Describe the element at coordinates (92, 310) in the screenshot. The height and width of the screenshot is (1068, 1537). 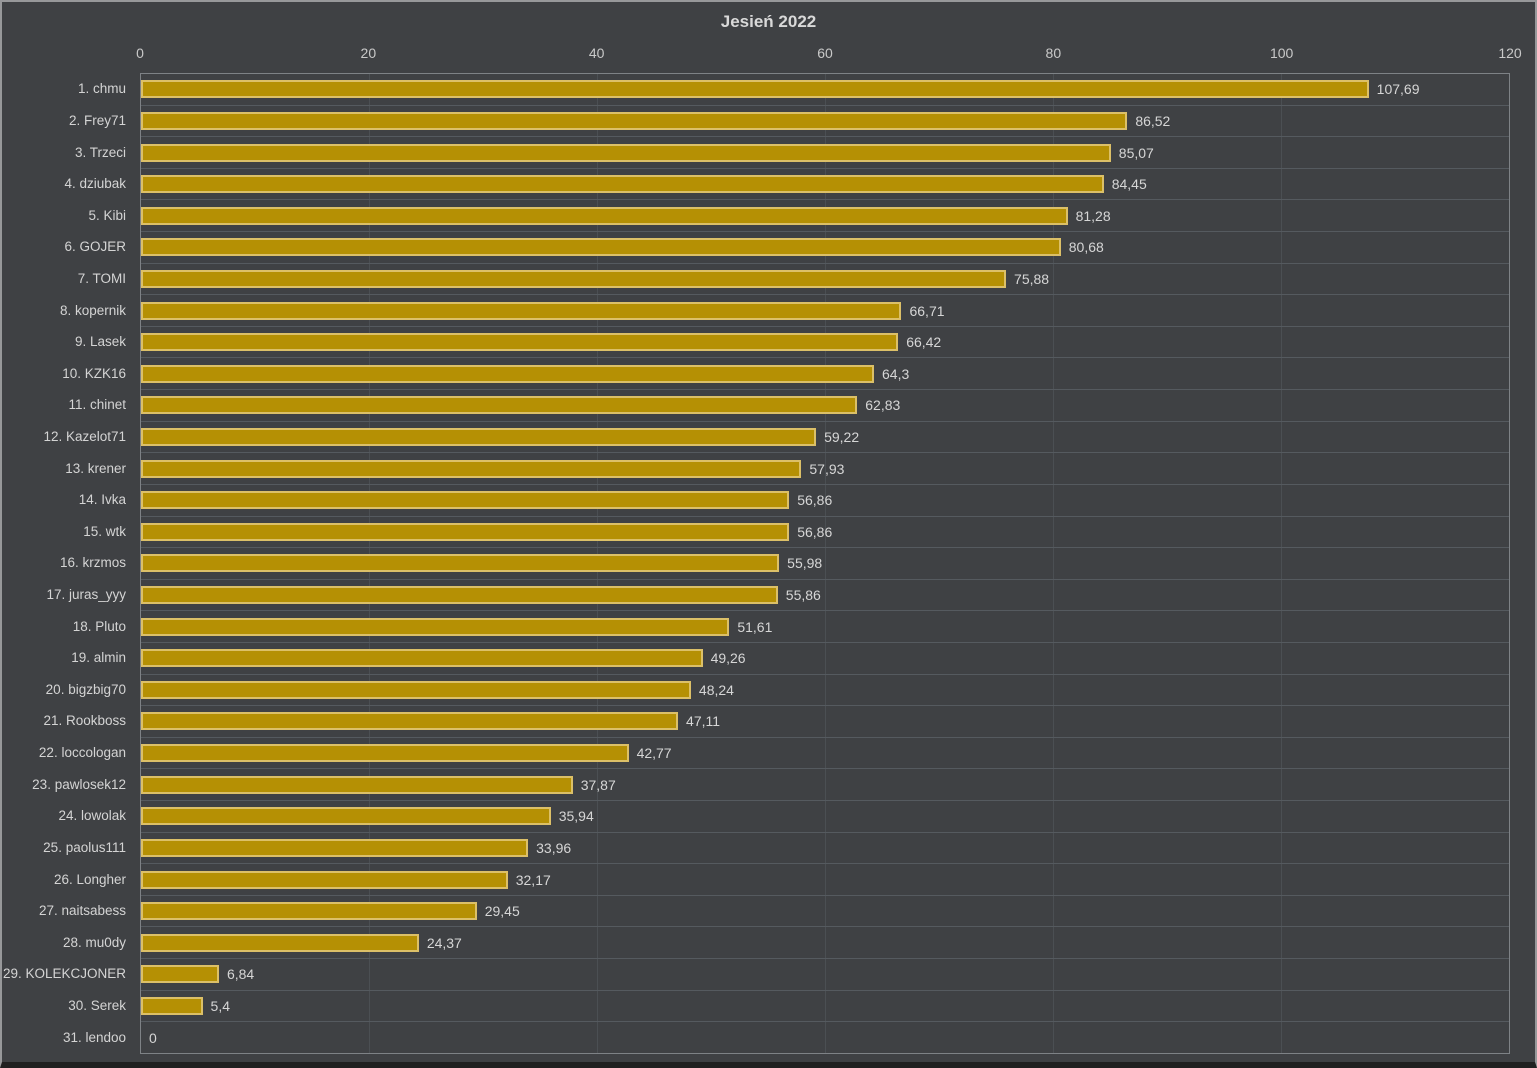
I see `category-label: 8. kopernik` at that location.